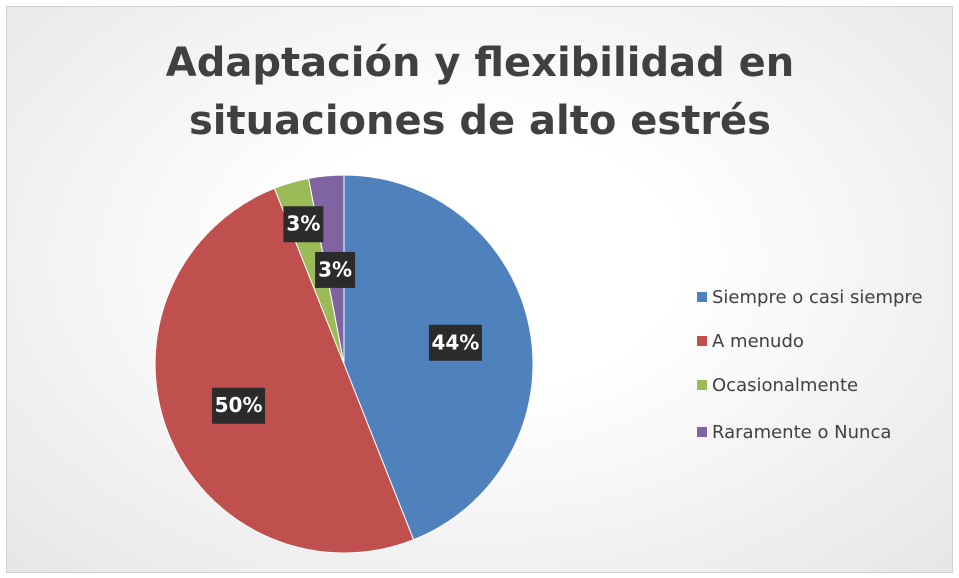 This screenshot has height=578, width=959. I want to click on data-label: 50%, so click(239, 405).